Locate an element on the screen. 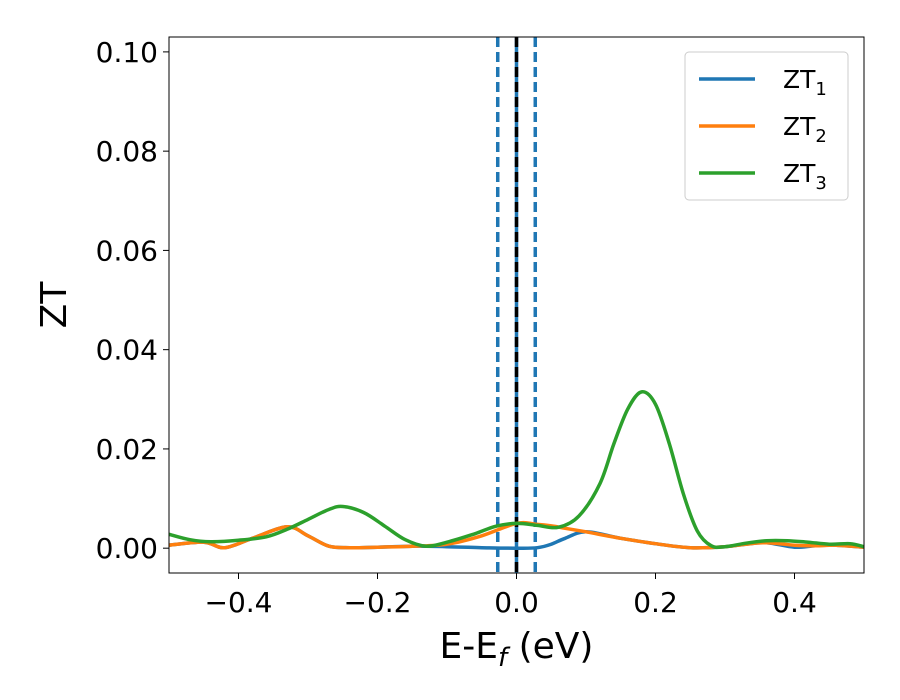  legend: ZT1 ZT2 ZT3 is located at coordinates (766, 126).